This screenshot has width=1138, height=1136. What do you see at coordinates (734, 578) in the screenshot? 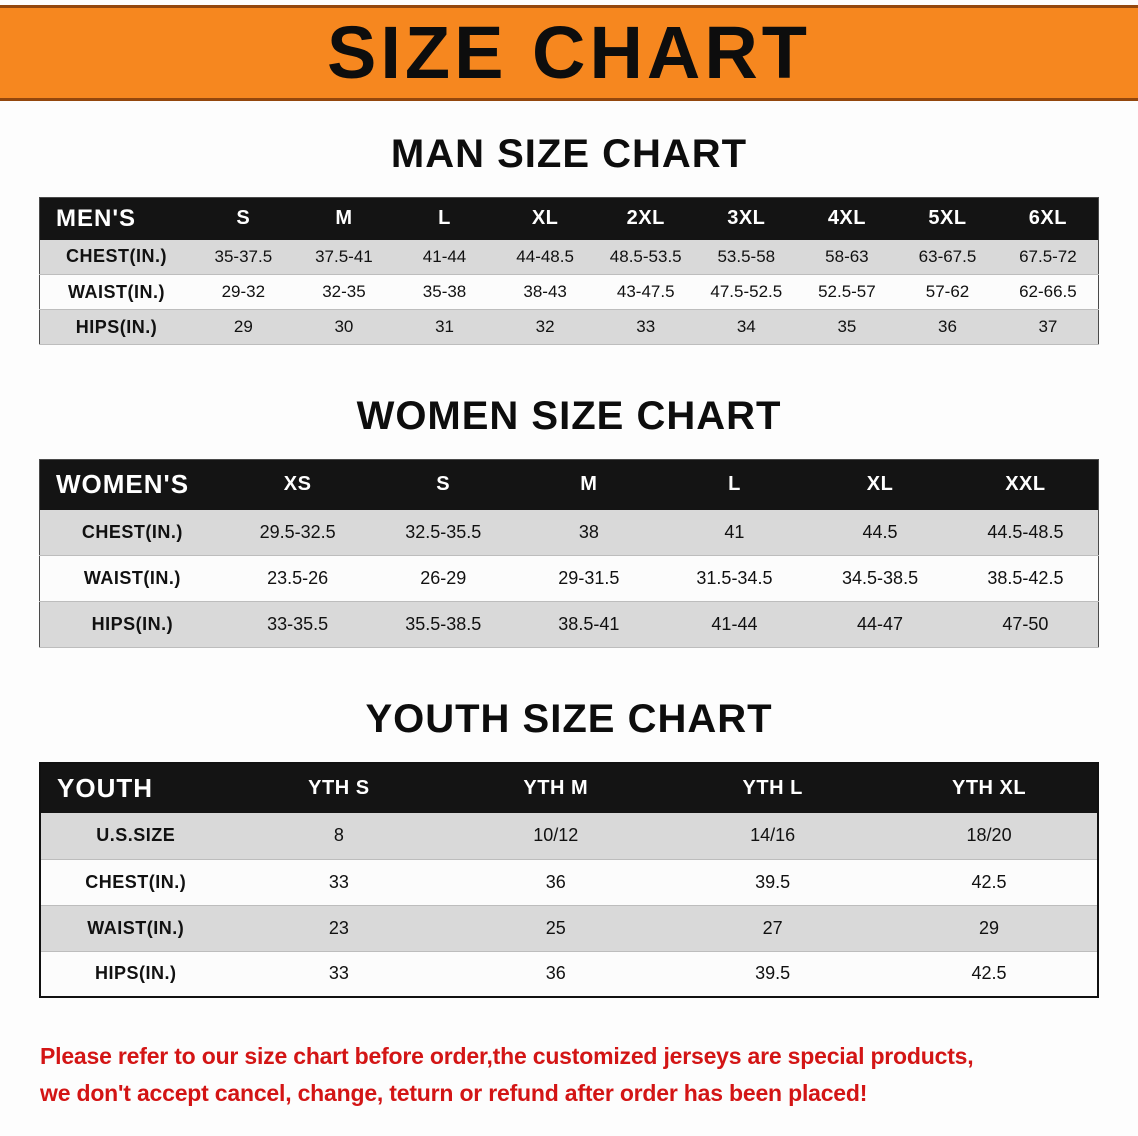
I see `size-value-cell: 31.5-34.5` at bounding box center [734, 578].